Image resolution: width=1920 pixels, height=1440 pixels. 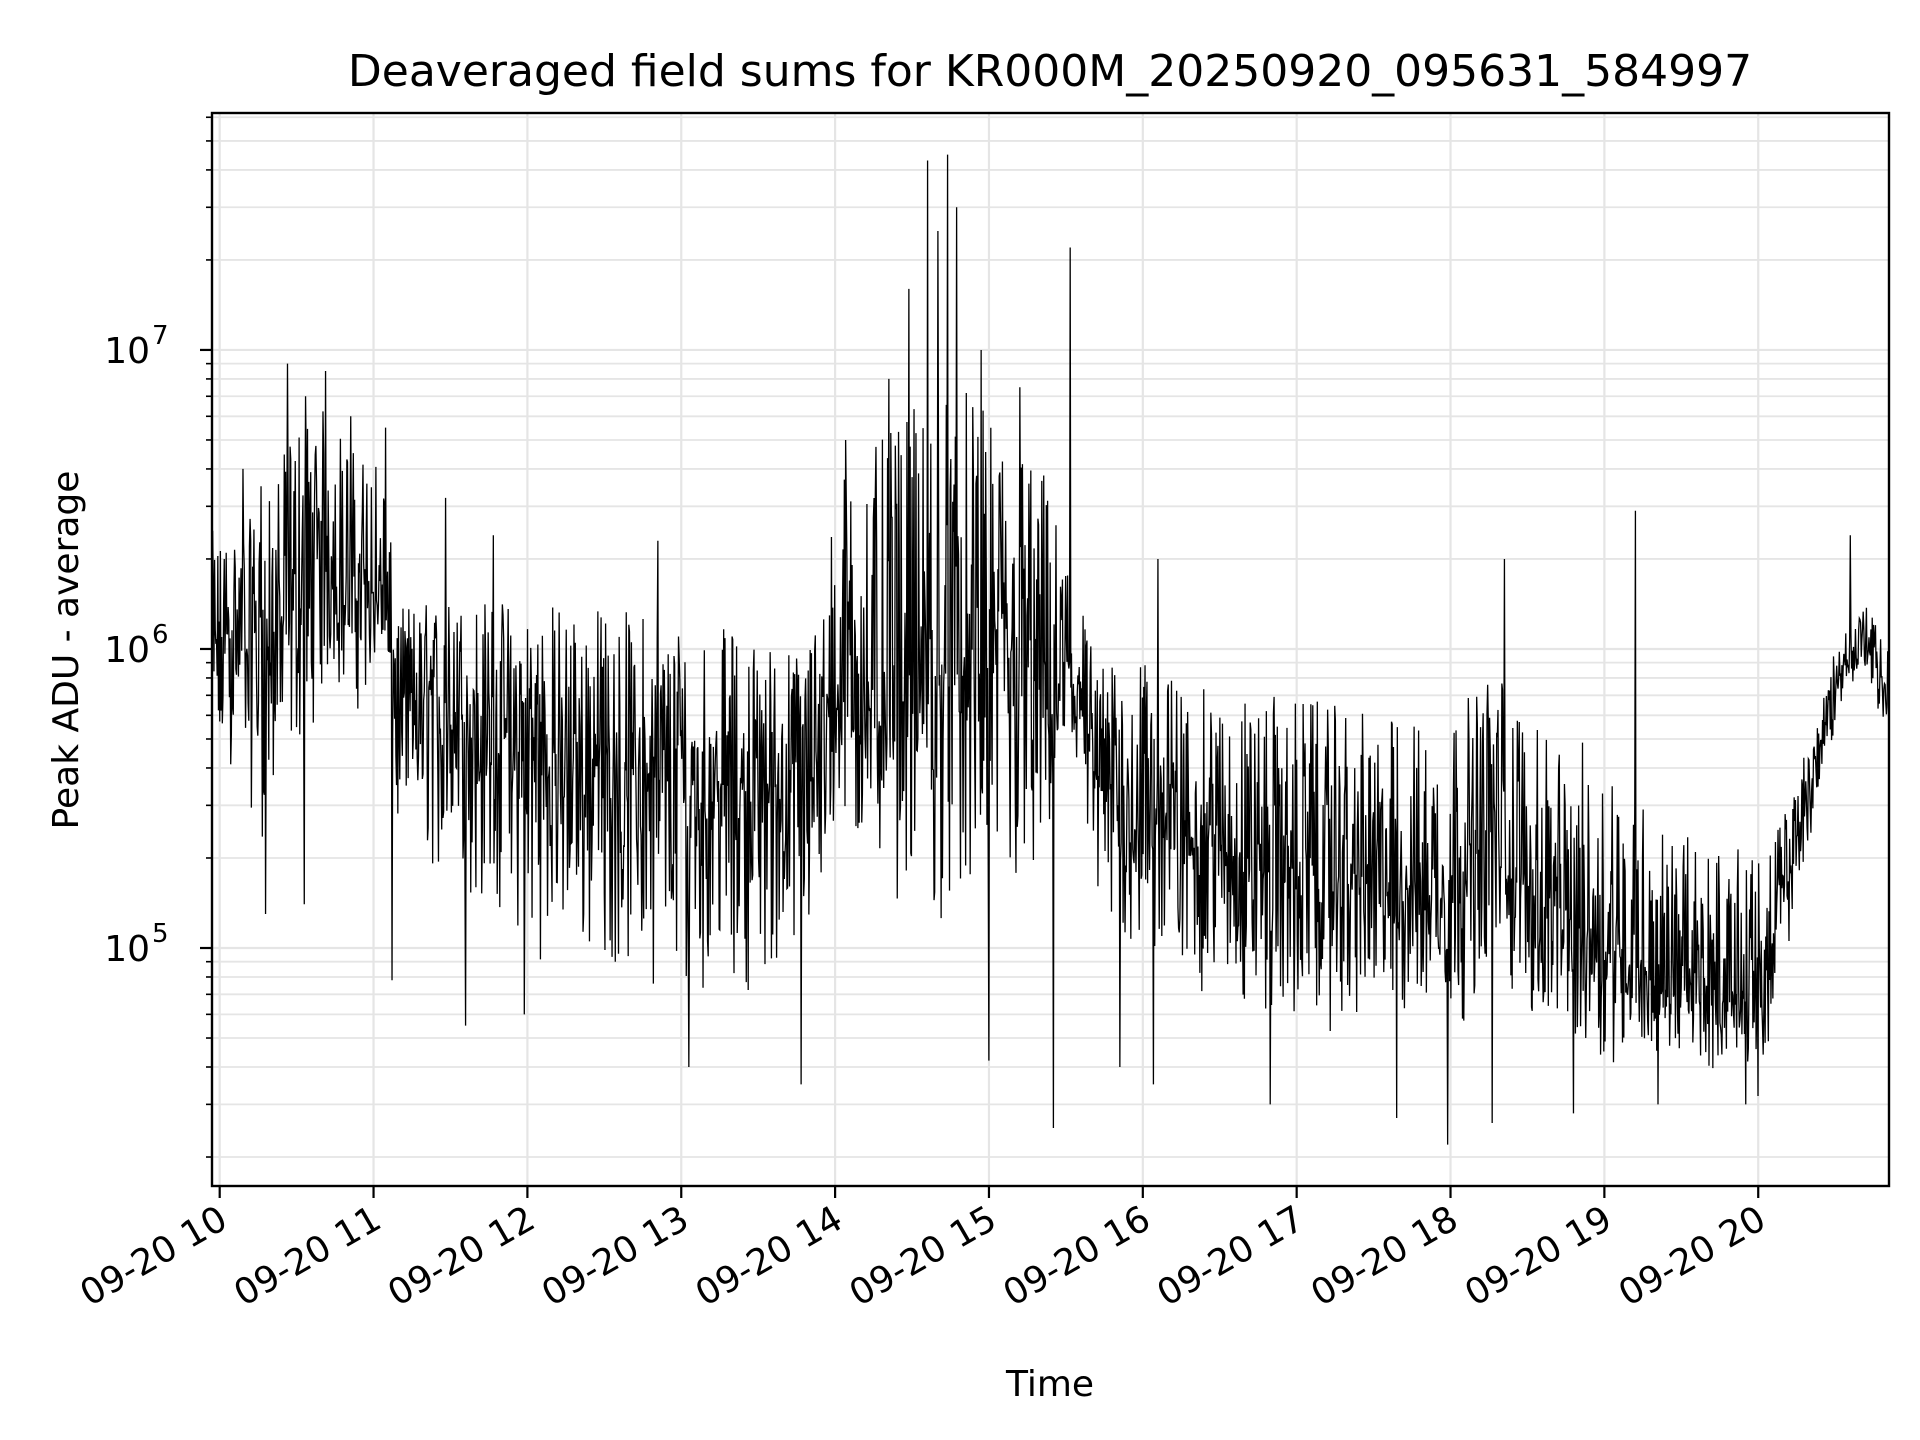 What do you see at coordinates (1538, 1256) in the screenshot?
I see `x-tick-label: 09-20 19` at bounding box center [1538, 1256].